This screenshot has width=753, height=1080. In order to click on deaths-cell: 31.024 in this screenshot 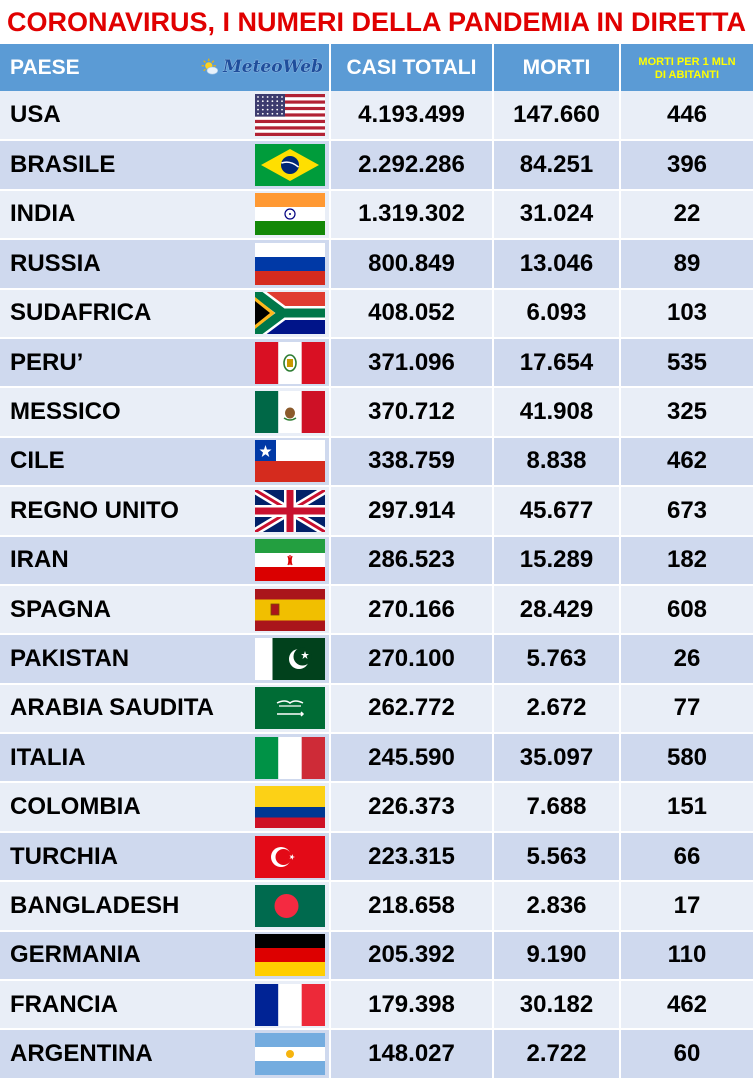, I will do `click(557, 215)`.